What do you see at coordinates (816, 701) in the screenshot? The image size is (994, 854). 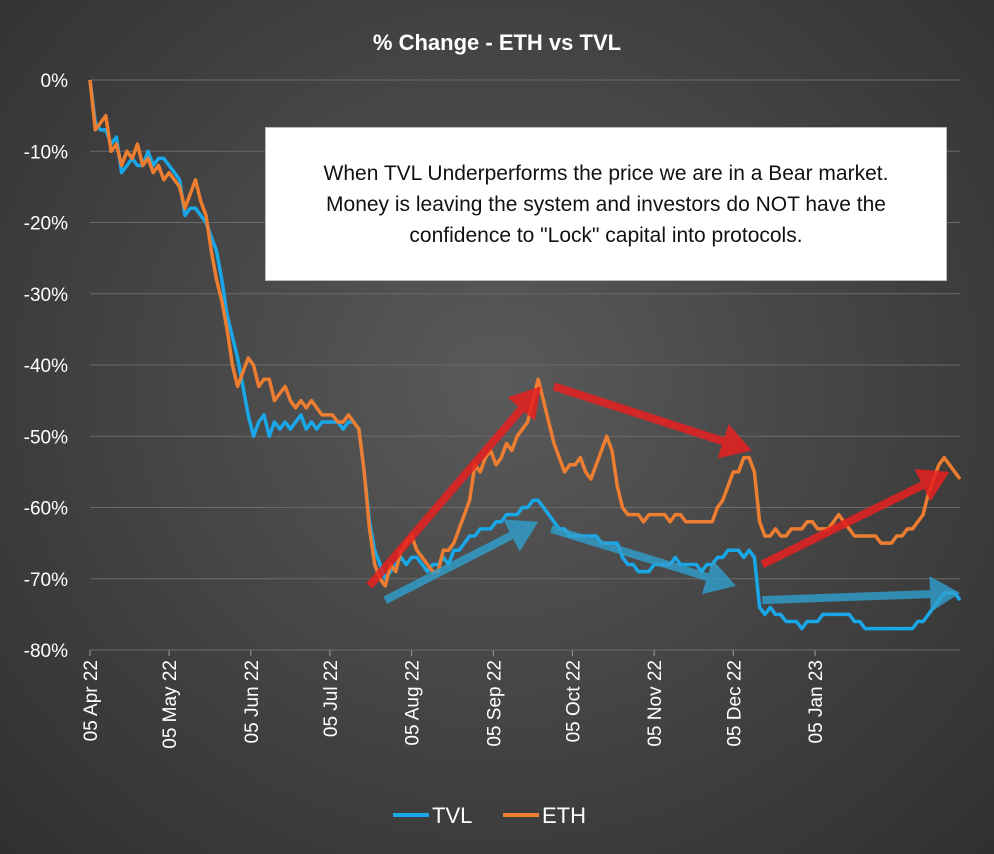 I see `x-tick-label: 05 Jan 23` at bounding box center [816, 701].